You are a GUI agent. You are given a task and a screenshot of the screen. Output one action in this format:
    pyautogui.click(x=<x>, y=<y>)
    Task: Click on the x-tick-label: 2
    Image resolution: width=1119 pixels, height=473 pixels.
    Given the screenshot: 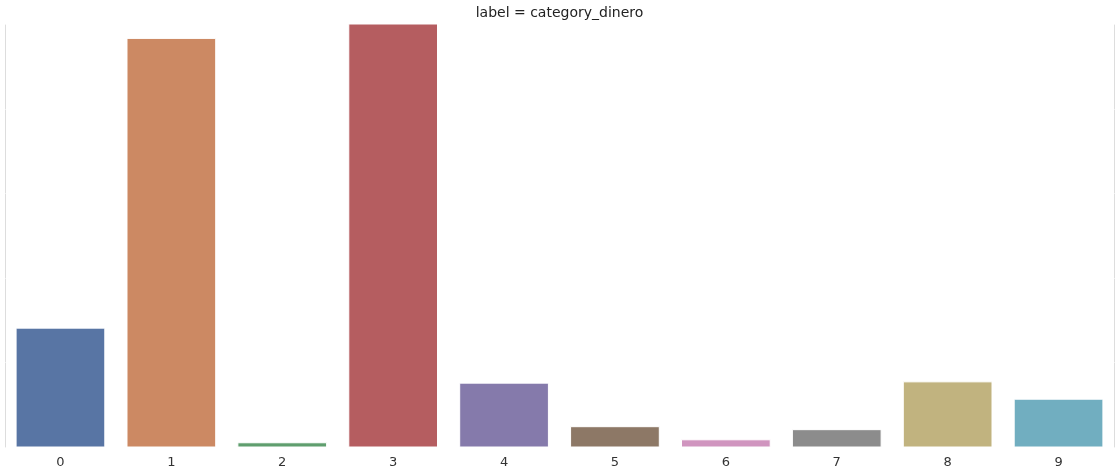 What is the action you would take?
    pyautogui.click(x=282, y=461)
    